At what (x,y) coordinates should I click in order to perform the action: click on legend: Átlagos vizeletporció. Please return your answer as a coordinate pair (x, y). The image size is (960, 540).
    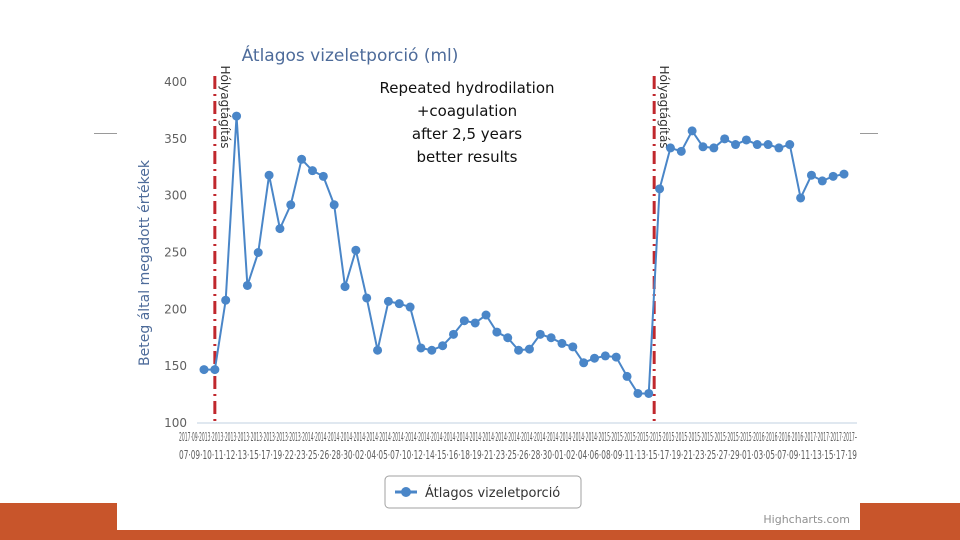
    Looking at the image, I should click on (483, 492).